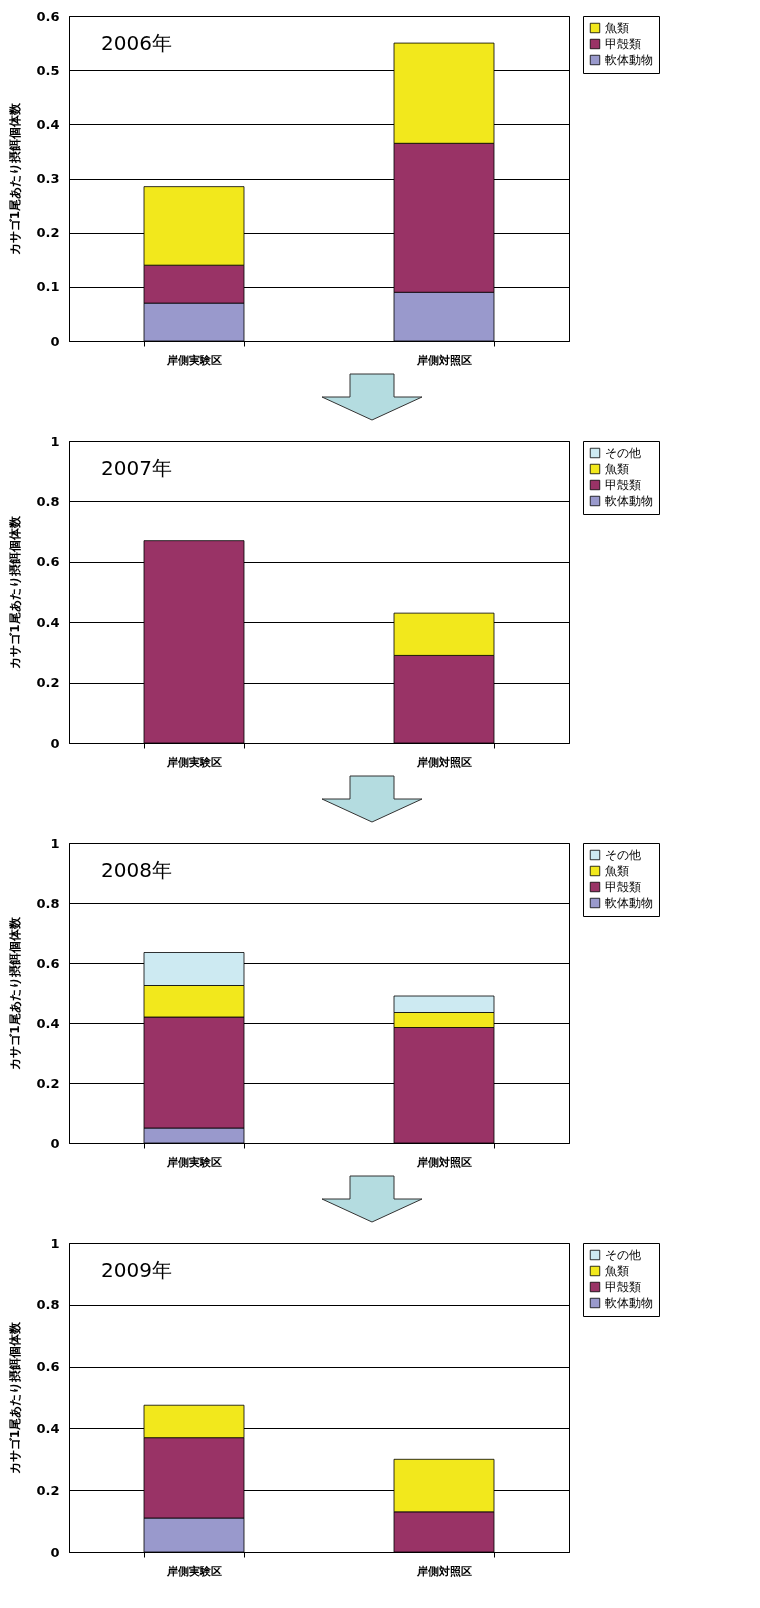 Image resolution: width=760 pixels, height=1608 pixels. Describe the element at coordinates (48, 287) in the screenshot. I see `y-tick-label: 0.1` at that location.